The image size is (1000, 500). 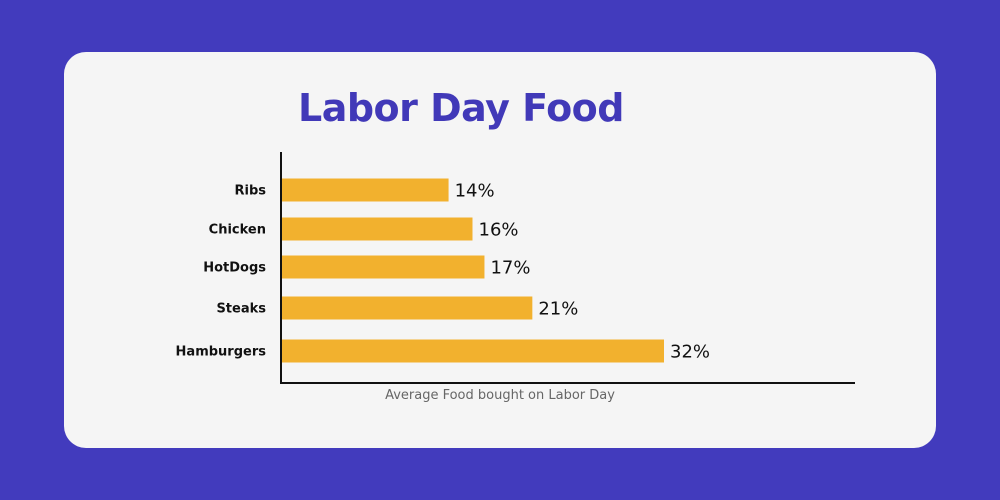 I want to click on bar-hotdogs, so click(x=383, y=267).